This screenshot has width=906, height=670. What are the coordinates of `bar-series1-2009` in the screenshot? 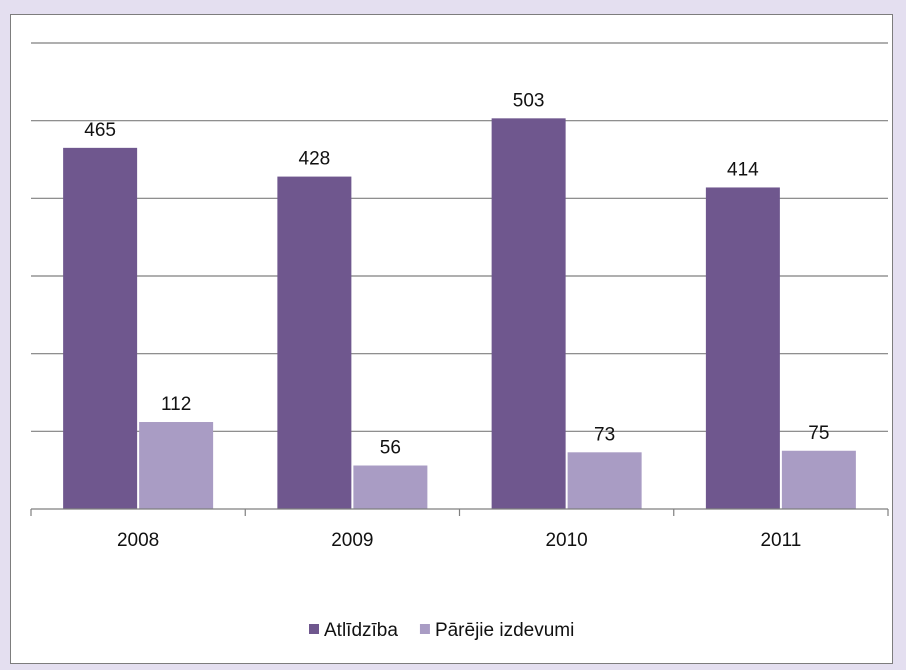 It's located at (314, 342).